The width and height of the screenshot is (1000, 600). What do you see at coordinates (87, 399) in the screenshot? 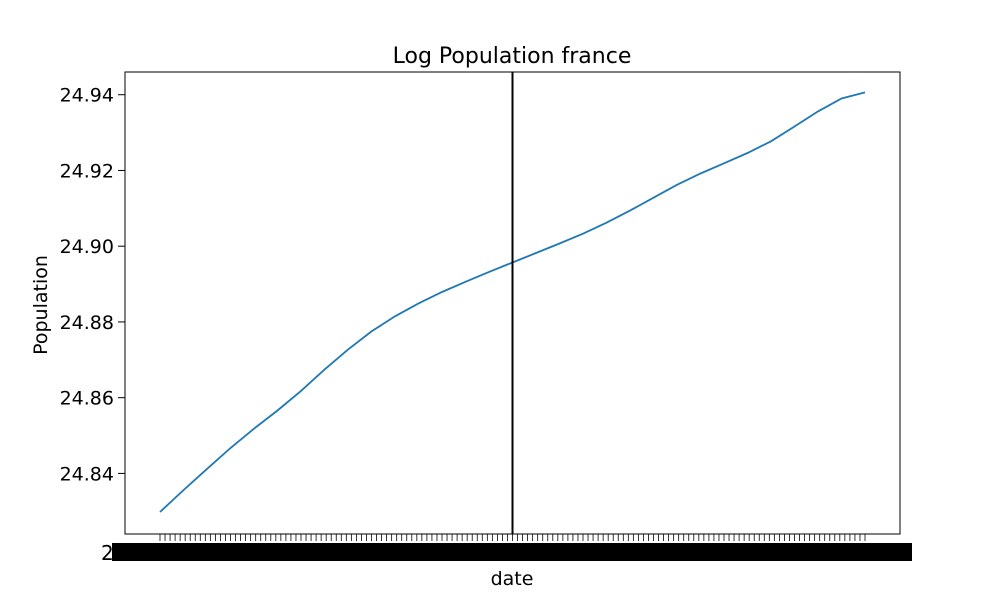
I see `y-tick-label: 24.86` at bounding box center [87, 399].